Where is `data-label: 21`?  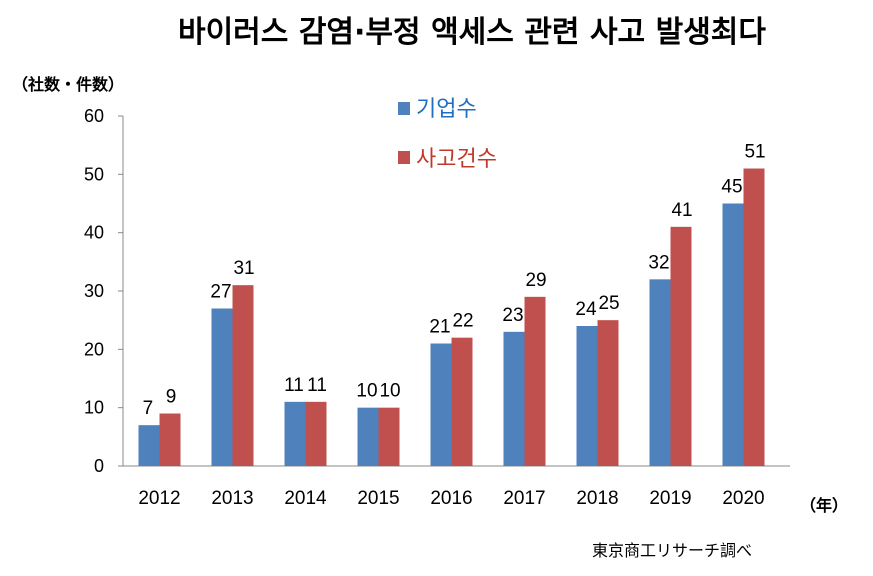
data-label: 21 is located at coordinates (439, 327).